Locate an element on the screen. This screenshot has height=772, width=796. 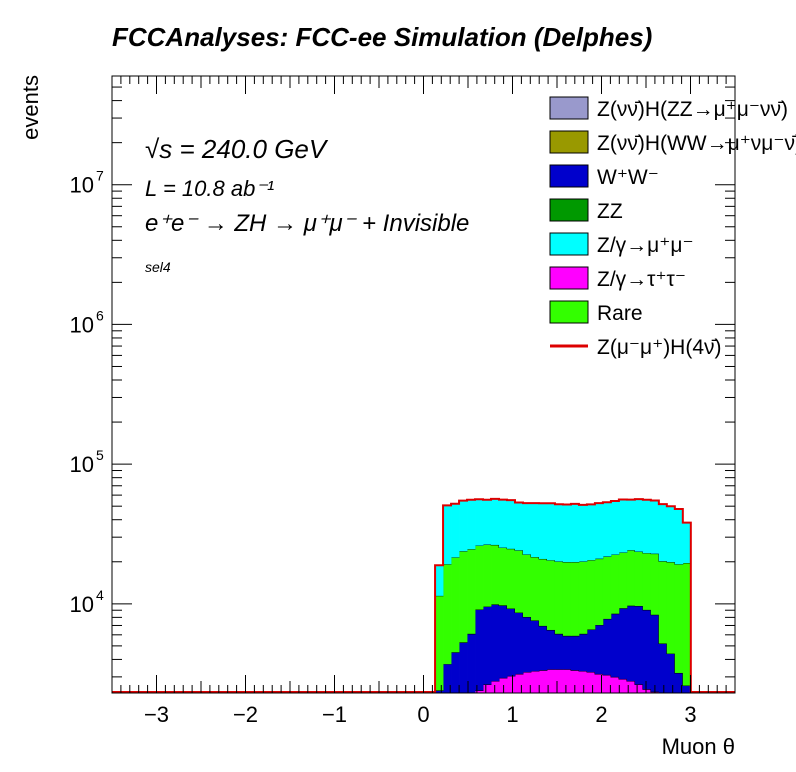
legend-label: Z(νν̄)H(ZZ→μ⁺μ⁻νν̄) is located at coordinates (692, 109).